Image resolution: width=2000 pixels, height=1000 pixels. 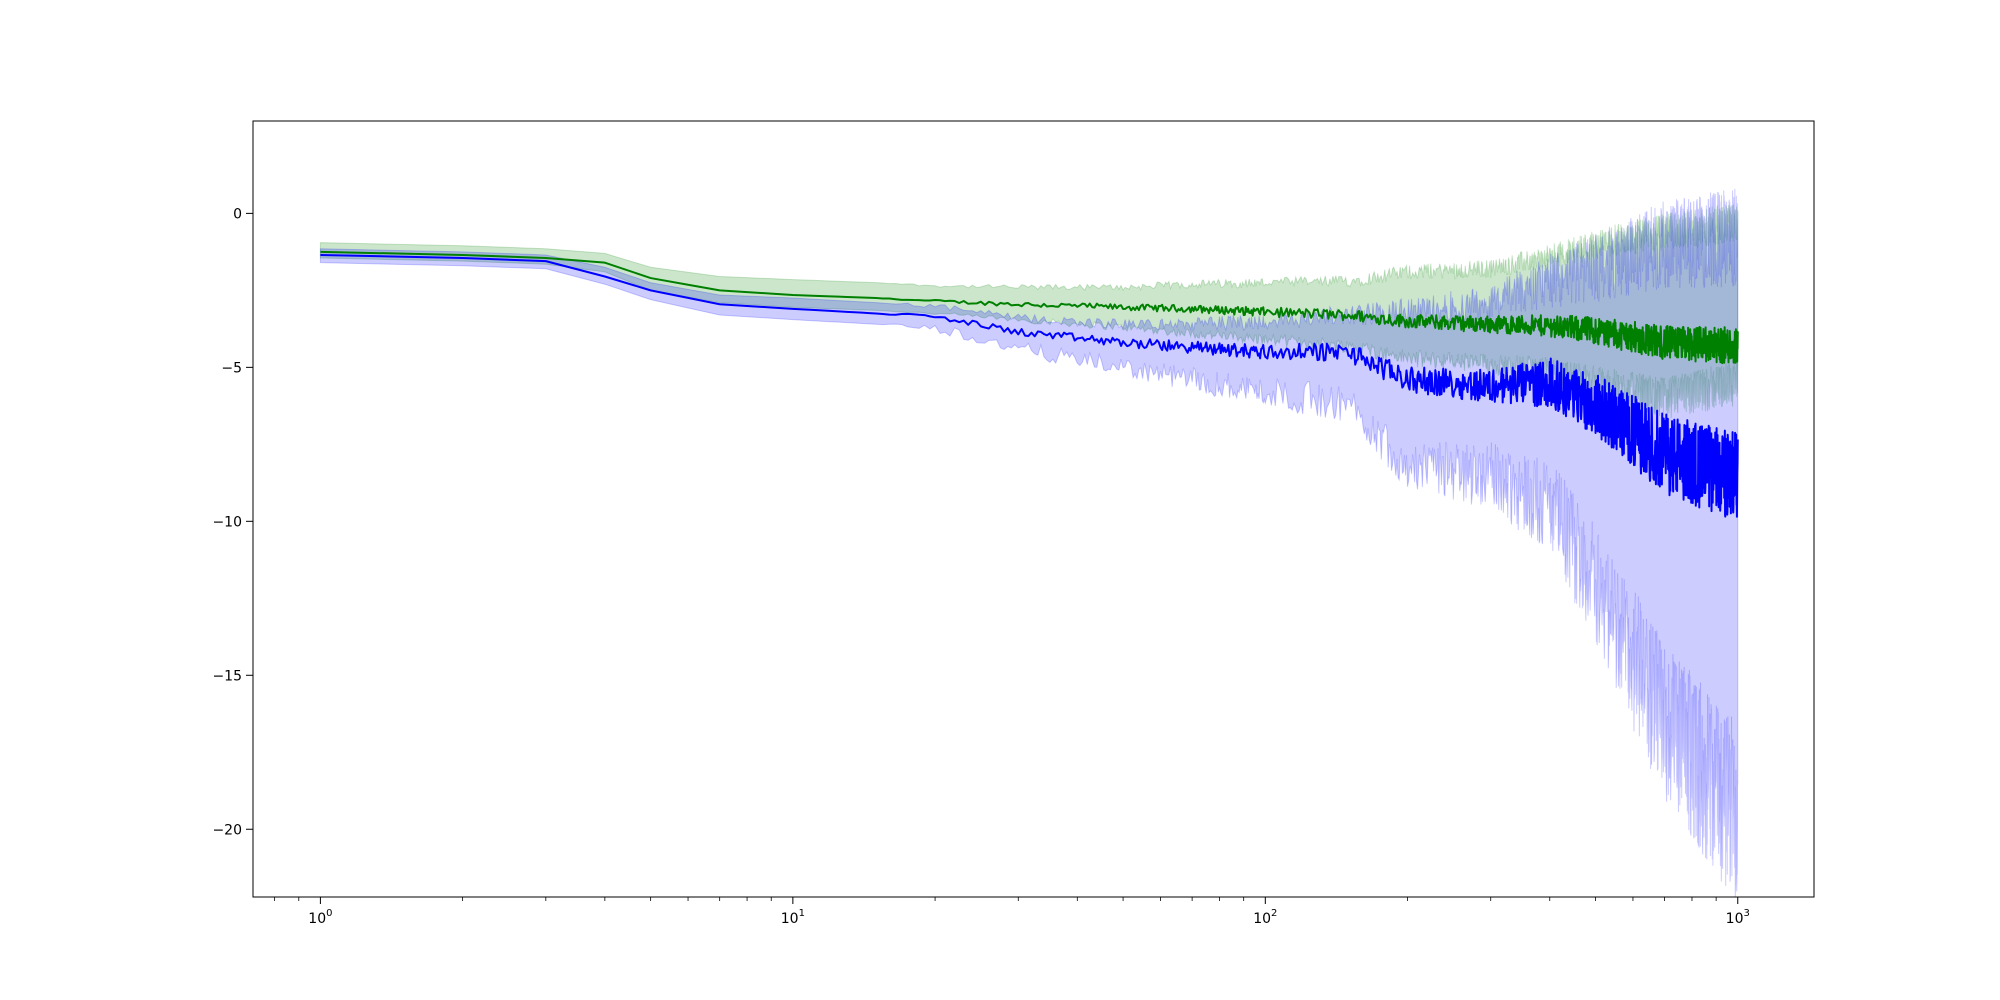 I want to click on x-tick-label: 10³, so click(x=1738, y=917).